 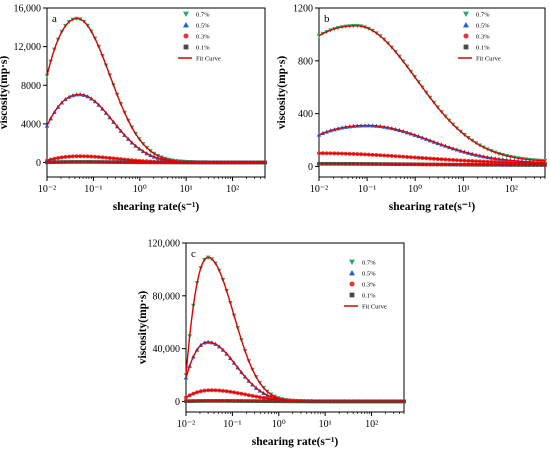 I want to click on panel-label: c, so click(x=193, y=254).